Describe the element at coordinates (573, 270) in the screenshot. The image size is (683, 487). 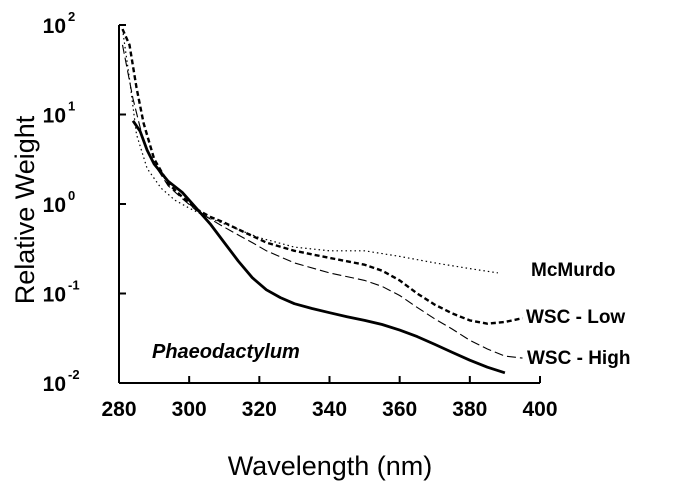
I see `series-label: McMurdo` at that location.